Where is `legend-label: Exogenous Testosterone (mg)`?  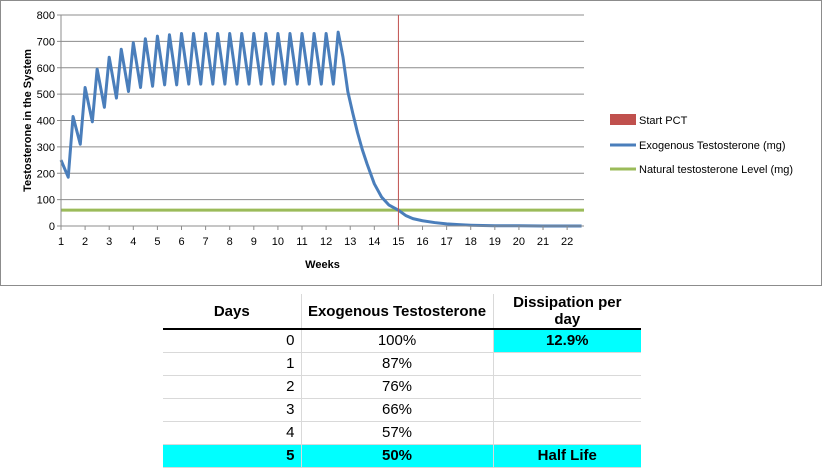
legend-label: Exogenous Testosterone (mg) is located at coordinates (712, 146).